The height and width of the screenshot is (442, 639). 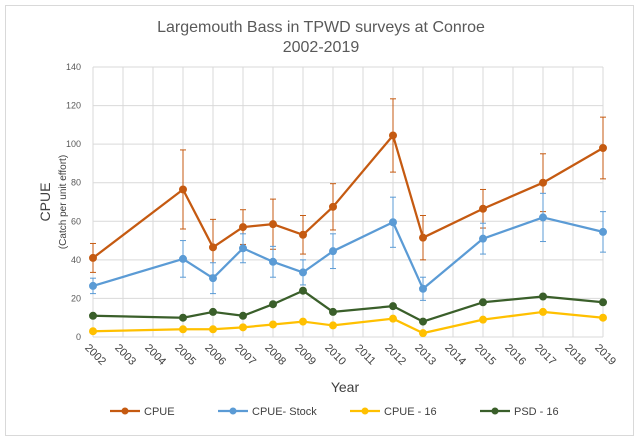 I want to click on x-tick-label: 2013, so click(x=425, y=355).